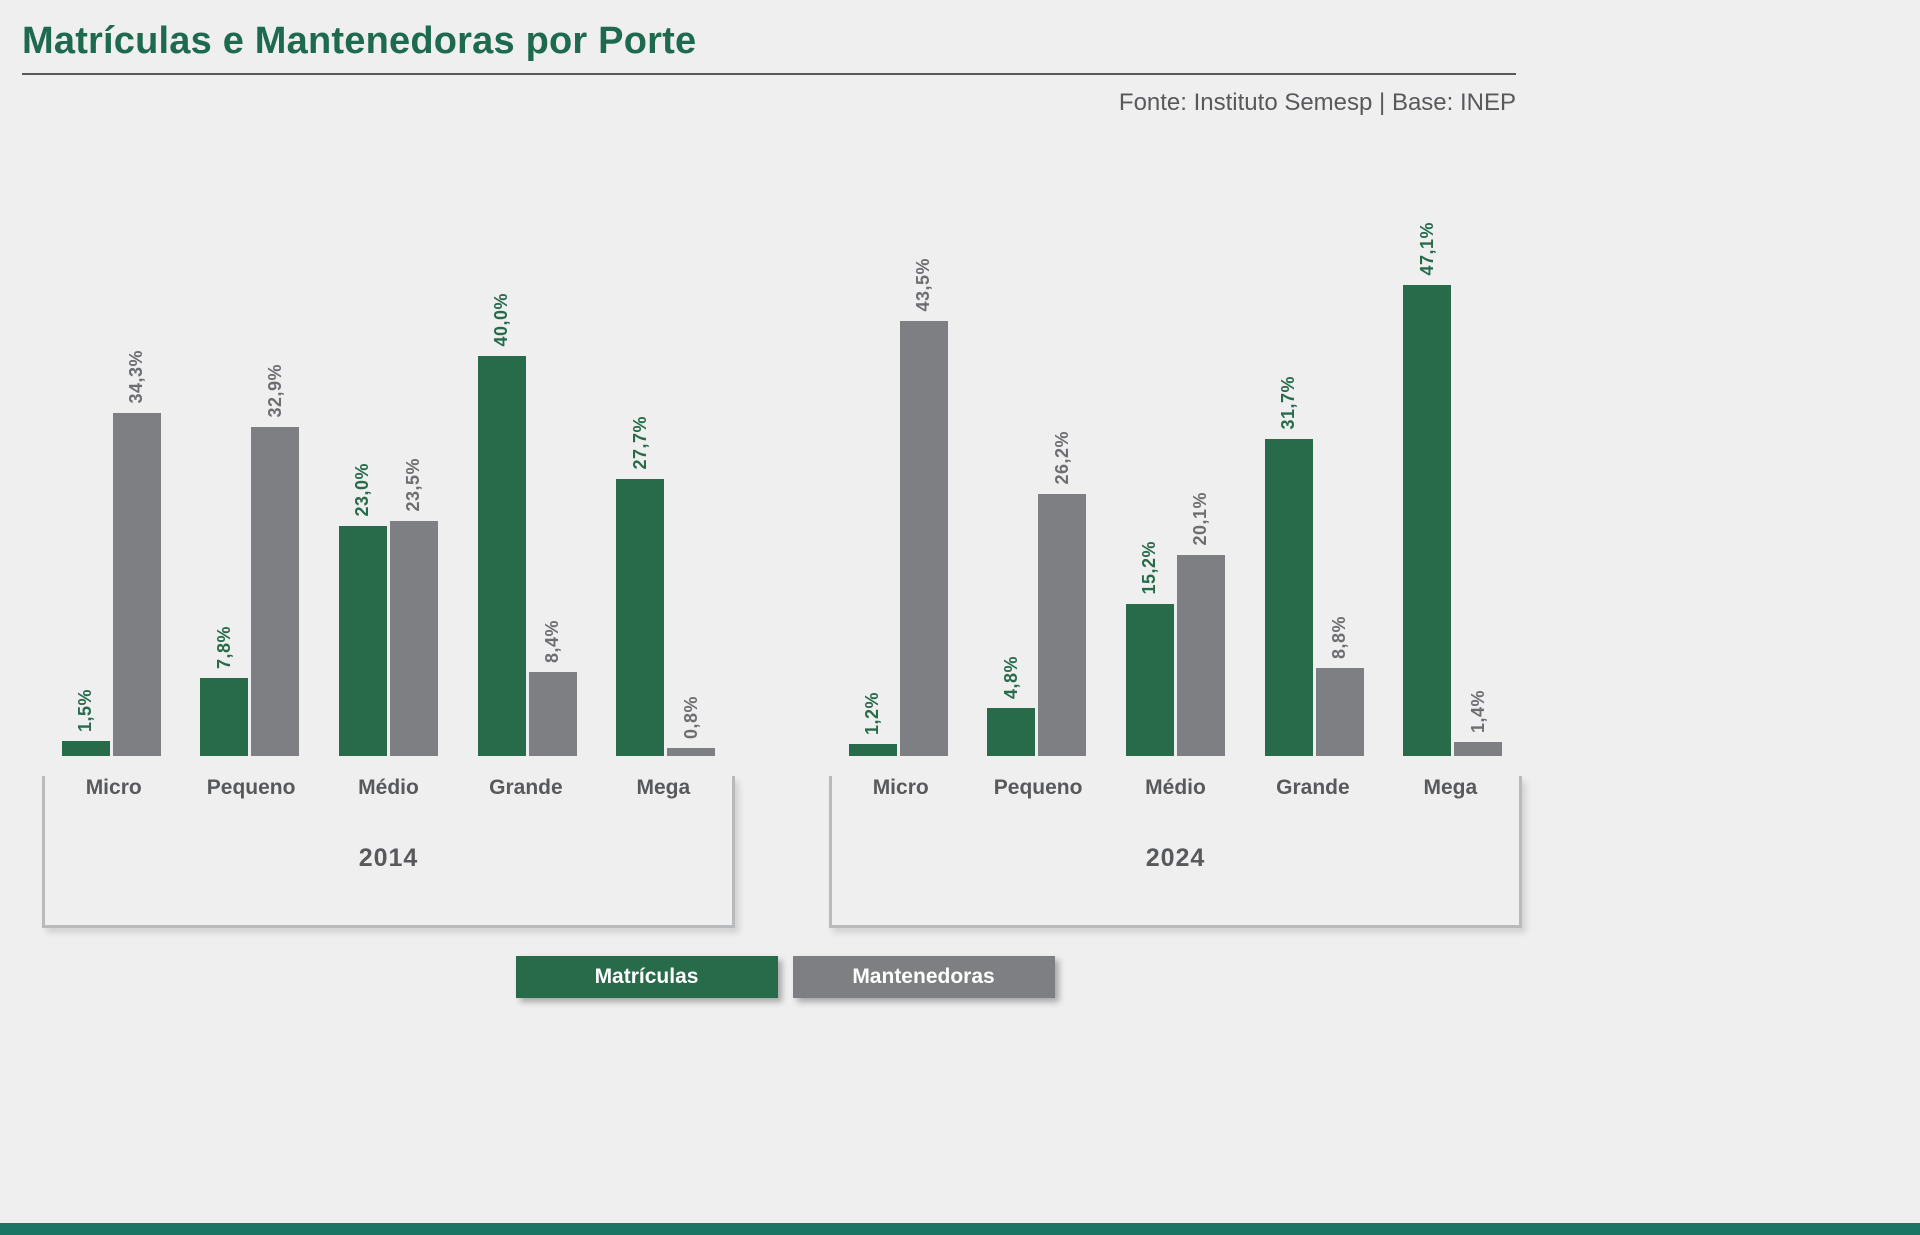  I want to click on value-label-mantenedoras: 43,5%, so click(923, 285).